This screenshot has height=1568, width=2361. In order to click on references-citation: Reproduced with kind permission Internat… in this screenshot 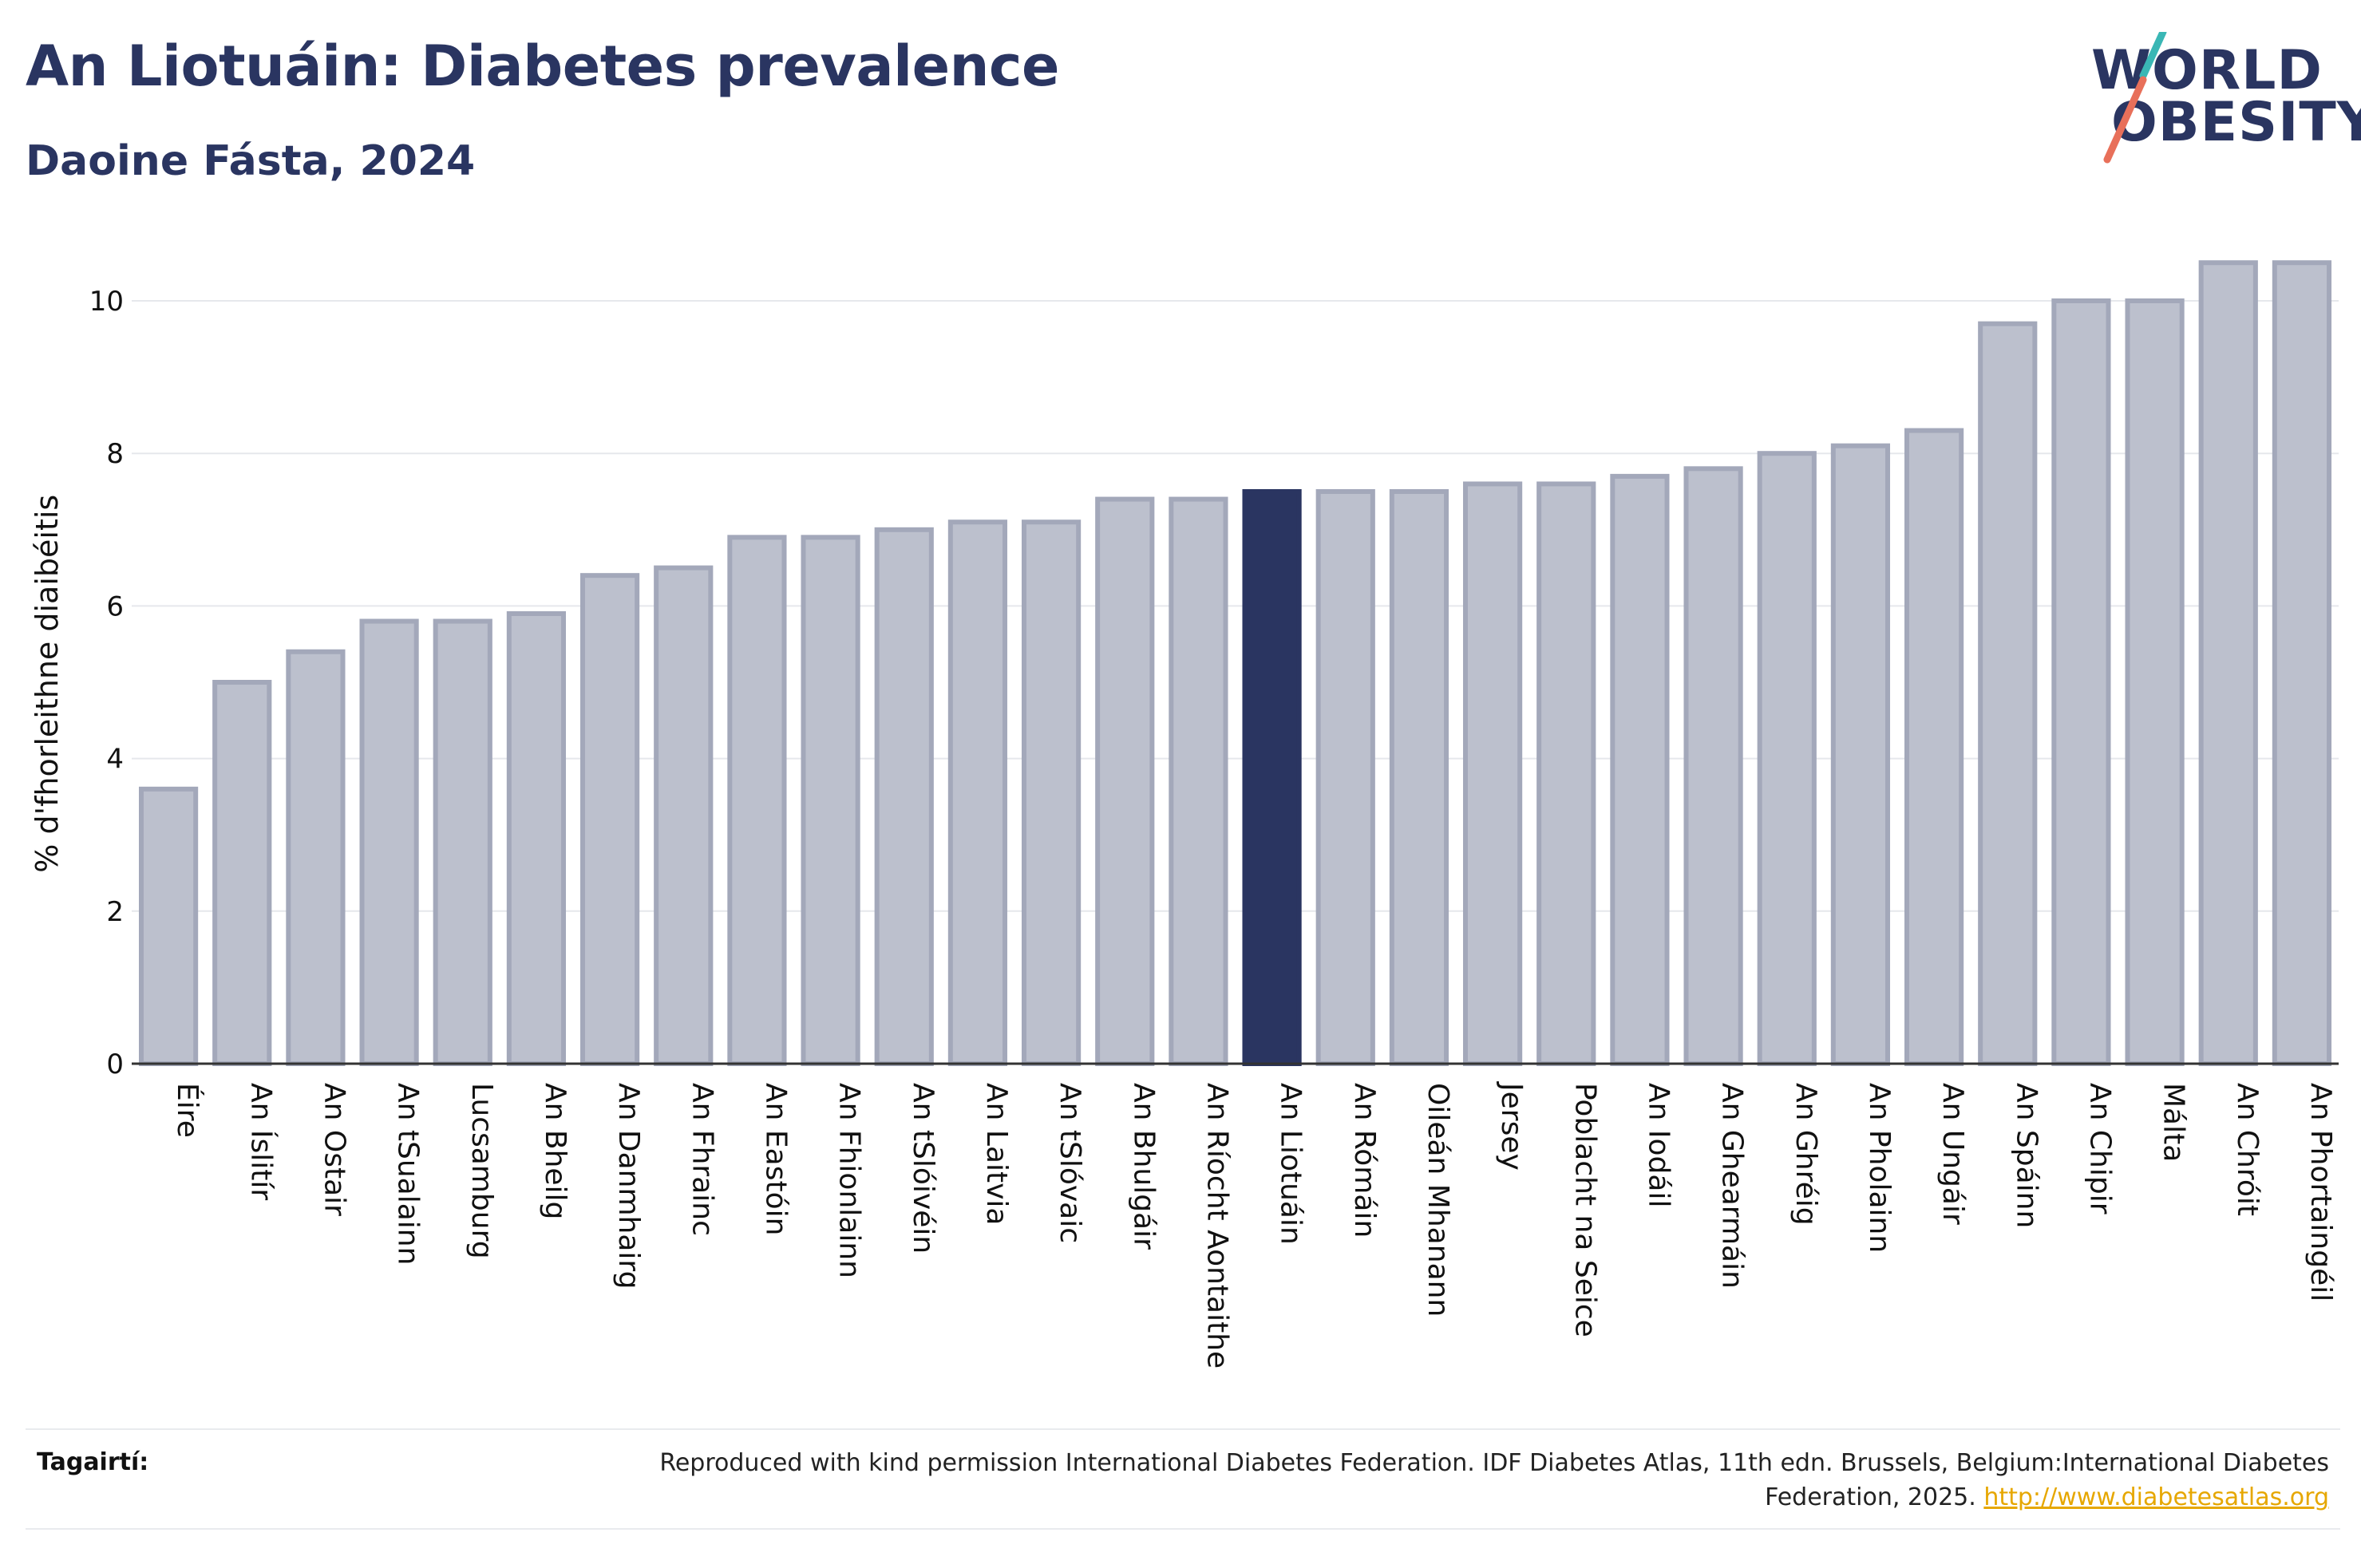, I will do `click(1494, 1480)`.